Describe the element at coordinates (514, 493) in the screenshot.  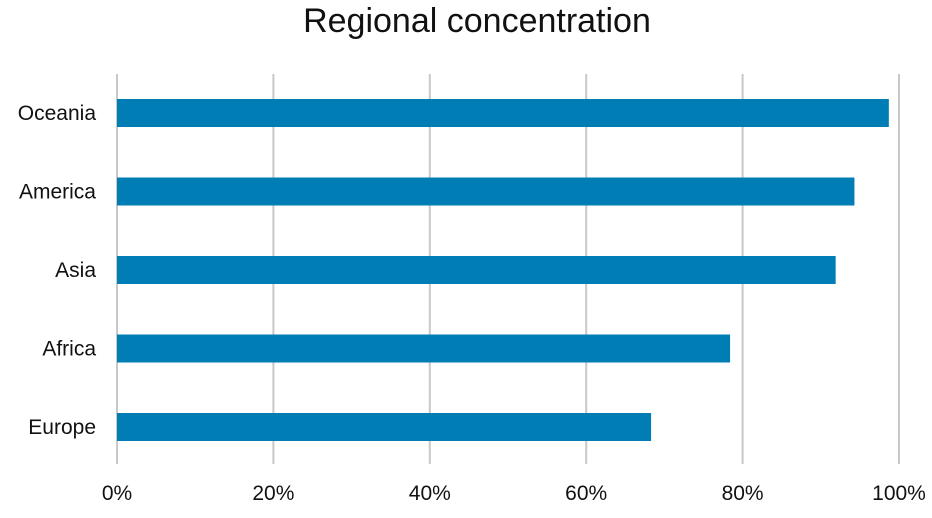
I see `x-tick-labels: 0% 20% 40% 60% 80% 100%` at that location.